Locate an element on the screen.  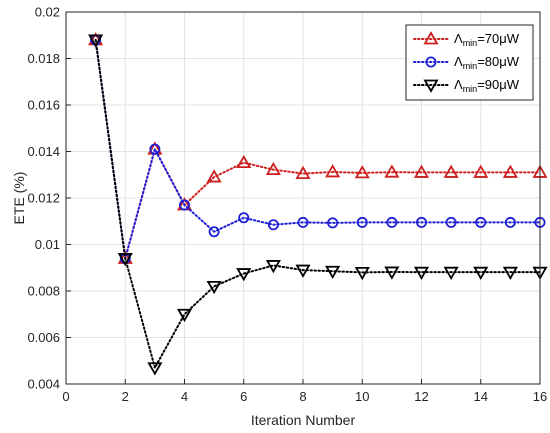
x-tick-label: 10 is located at coordinates (362, 396).